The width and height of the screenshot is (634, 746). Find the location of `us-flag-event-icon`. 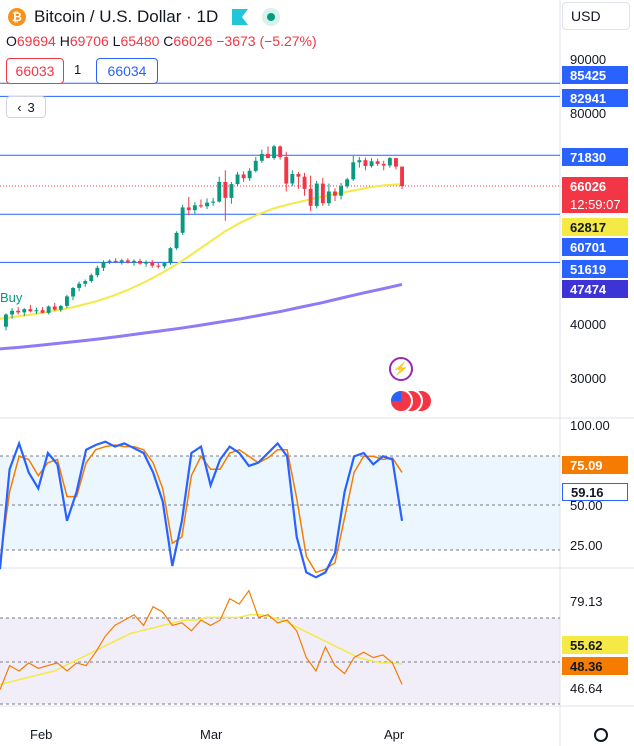

us-flag-event-icon is located at coordinates (401, 401).